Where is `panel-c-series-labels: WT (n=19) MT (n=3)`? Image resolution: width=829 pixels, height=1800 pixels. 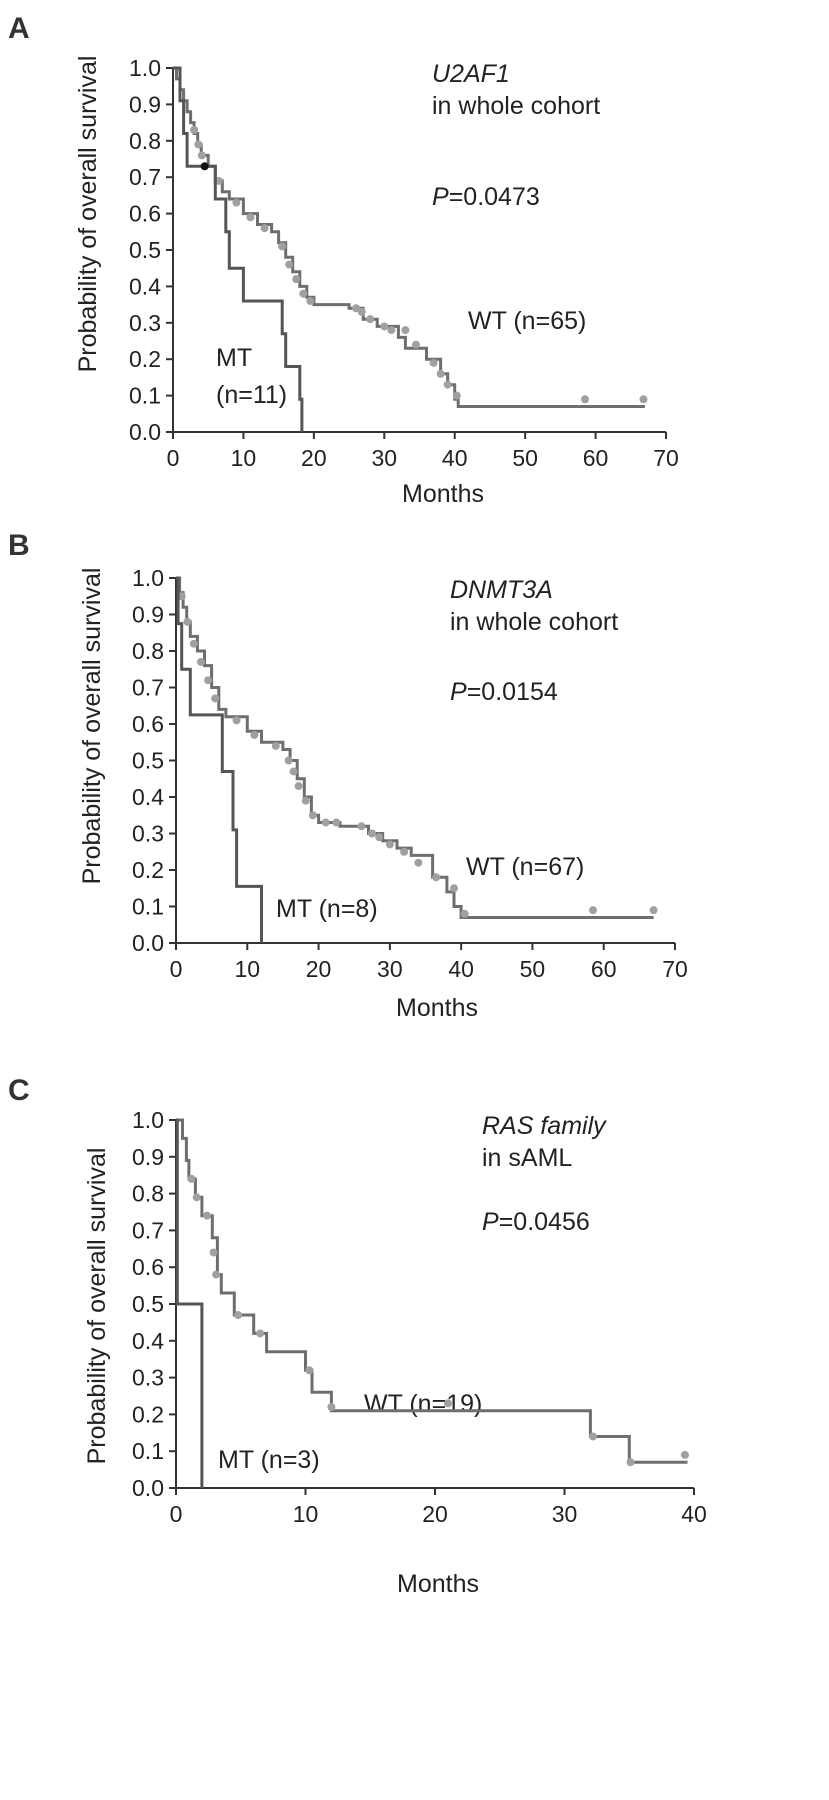
panel-c-series-labels: WT (n=19) MT (n=3) is located at coordinates (350, 1432).